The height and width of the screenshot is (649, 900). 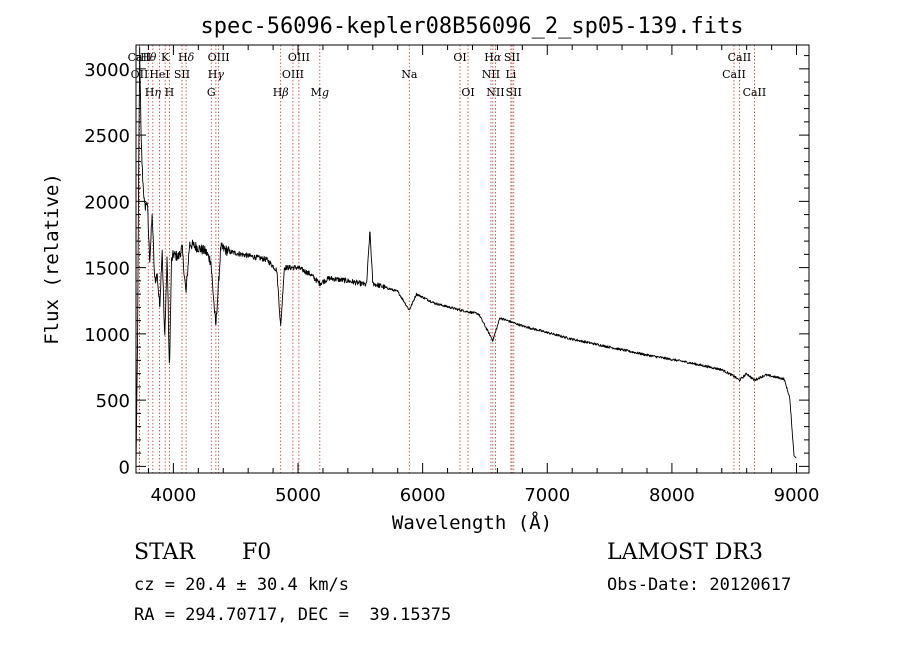 What do you see at coordinates (52, 259) in the screenshot?
I see `y-axis-label: Flux (relative)` at bounding box center [52, 259].